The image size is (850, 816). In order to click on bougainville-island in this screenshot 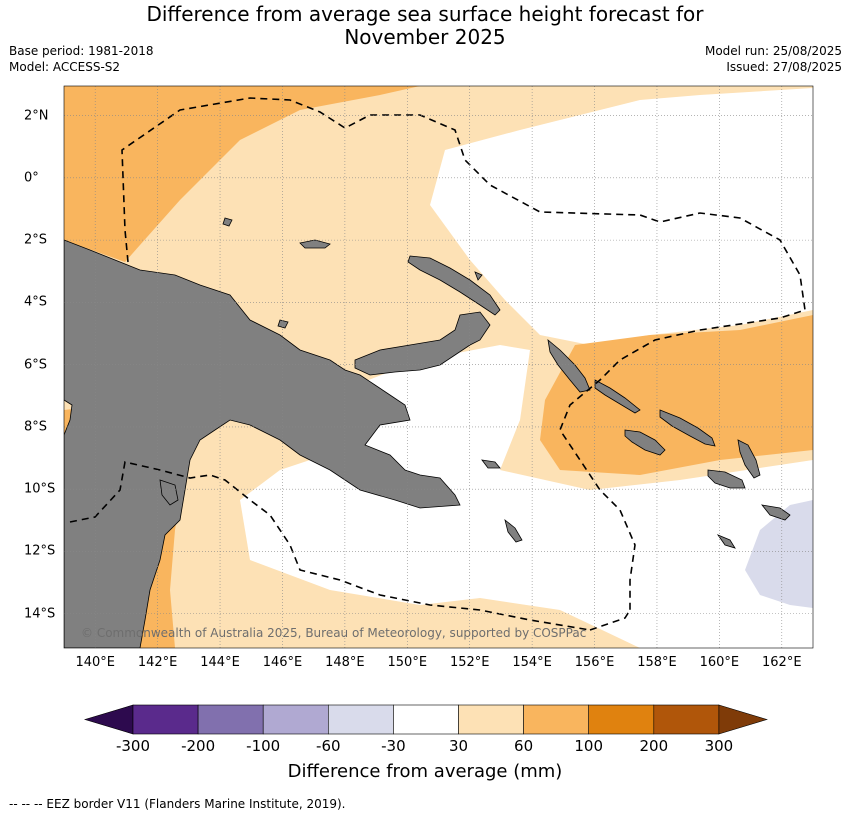, I will do `click(569, 366)`.